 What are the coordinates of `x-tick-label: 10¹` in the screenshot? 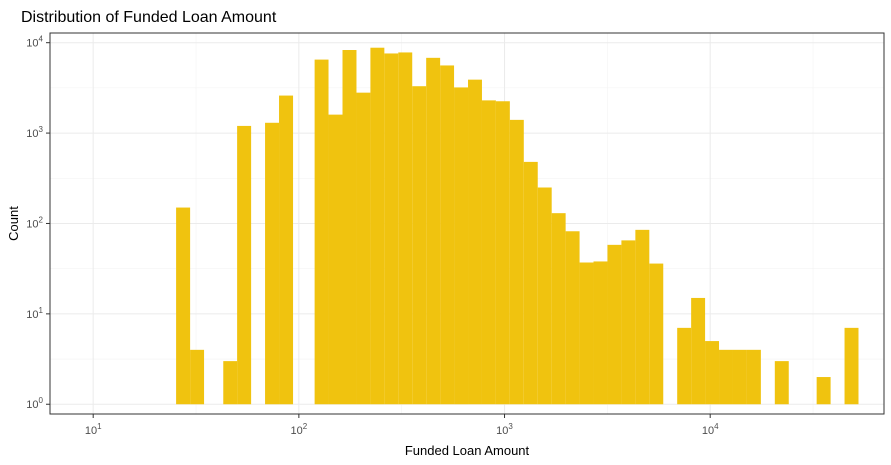 It's located at (93, 429).